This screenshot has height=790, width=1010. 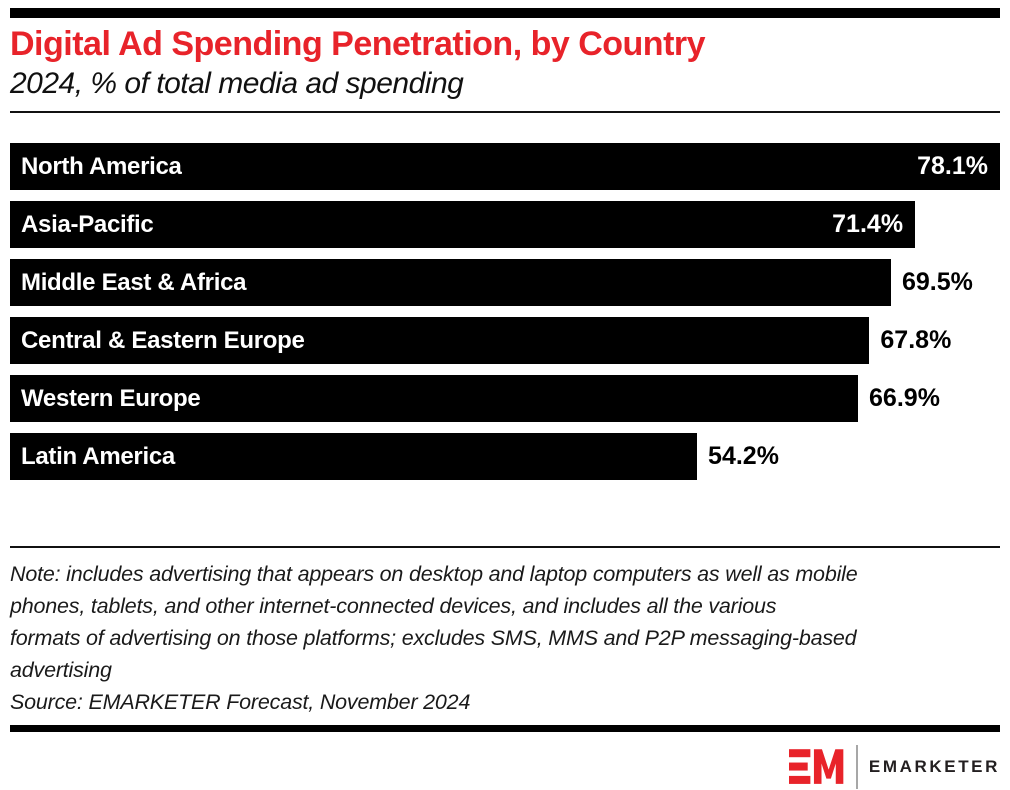 What do you see at coordinates (934, 766) in the screenshot?
I see `emarketer-wordmark: EMARKETER` at bounding box center [934, 766].